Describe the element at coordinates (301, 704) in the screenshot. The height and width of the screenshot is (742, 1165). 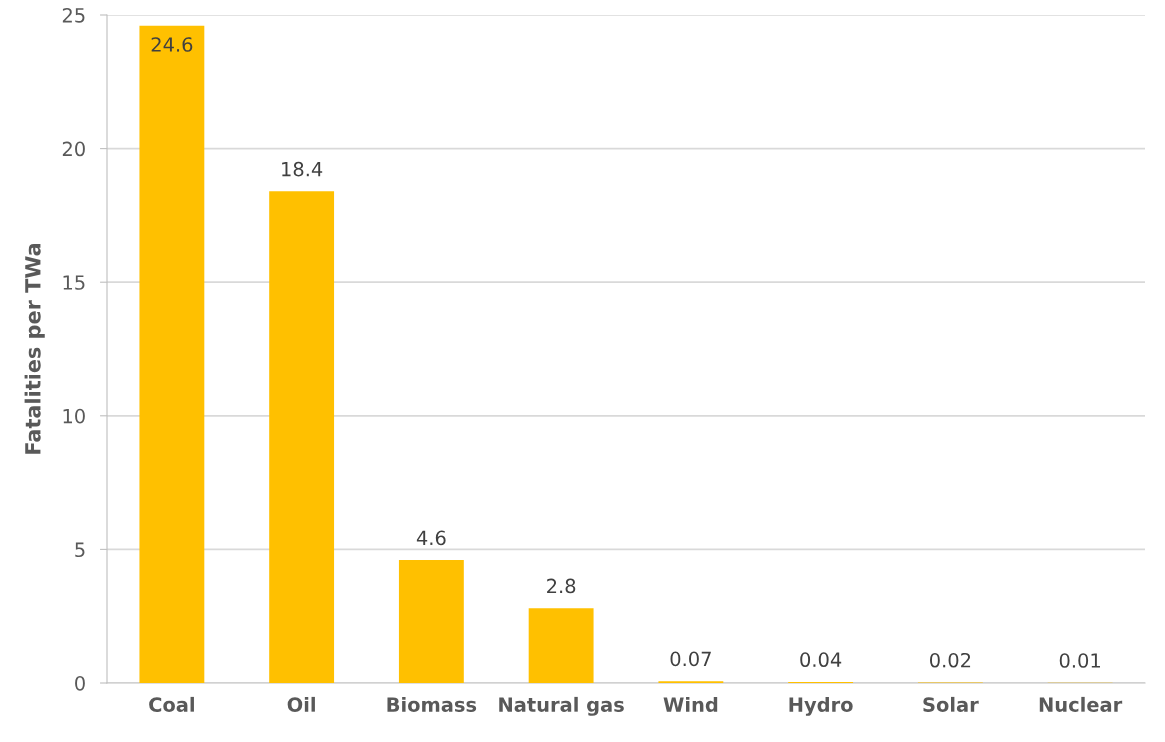
I see `x-tick-label: Oil` at that location.